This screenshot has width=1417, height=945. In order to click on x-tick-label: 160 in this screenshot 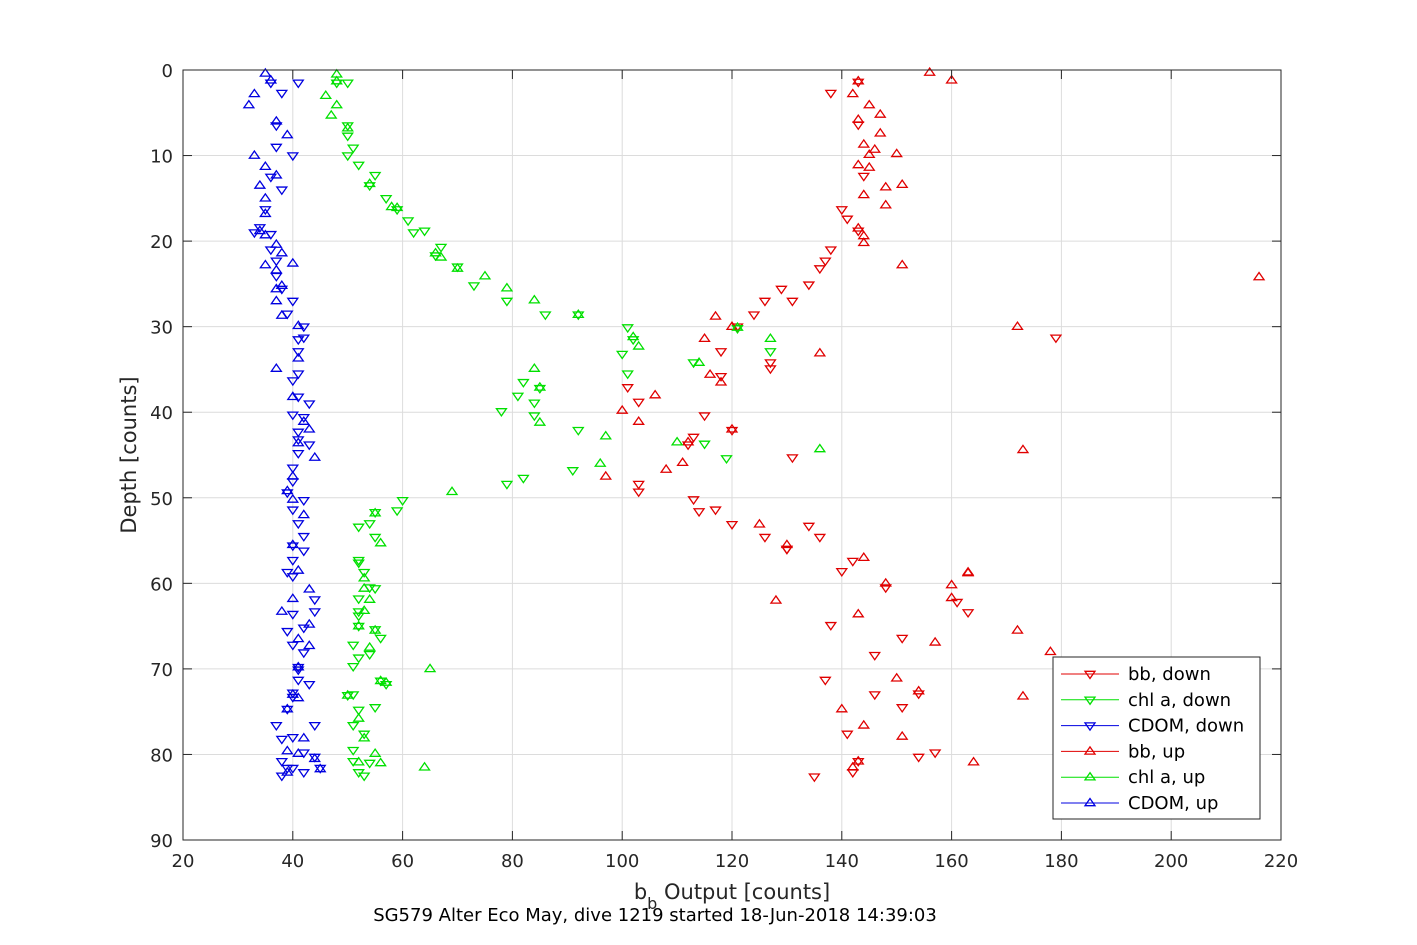, I will do `click(951, 861)`.